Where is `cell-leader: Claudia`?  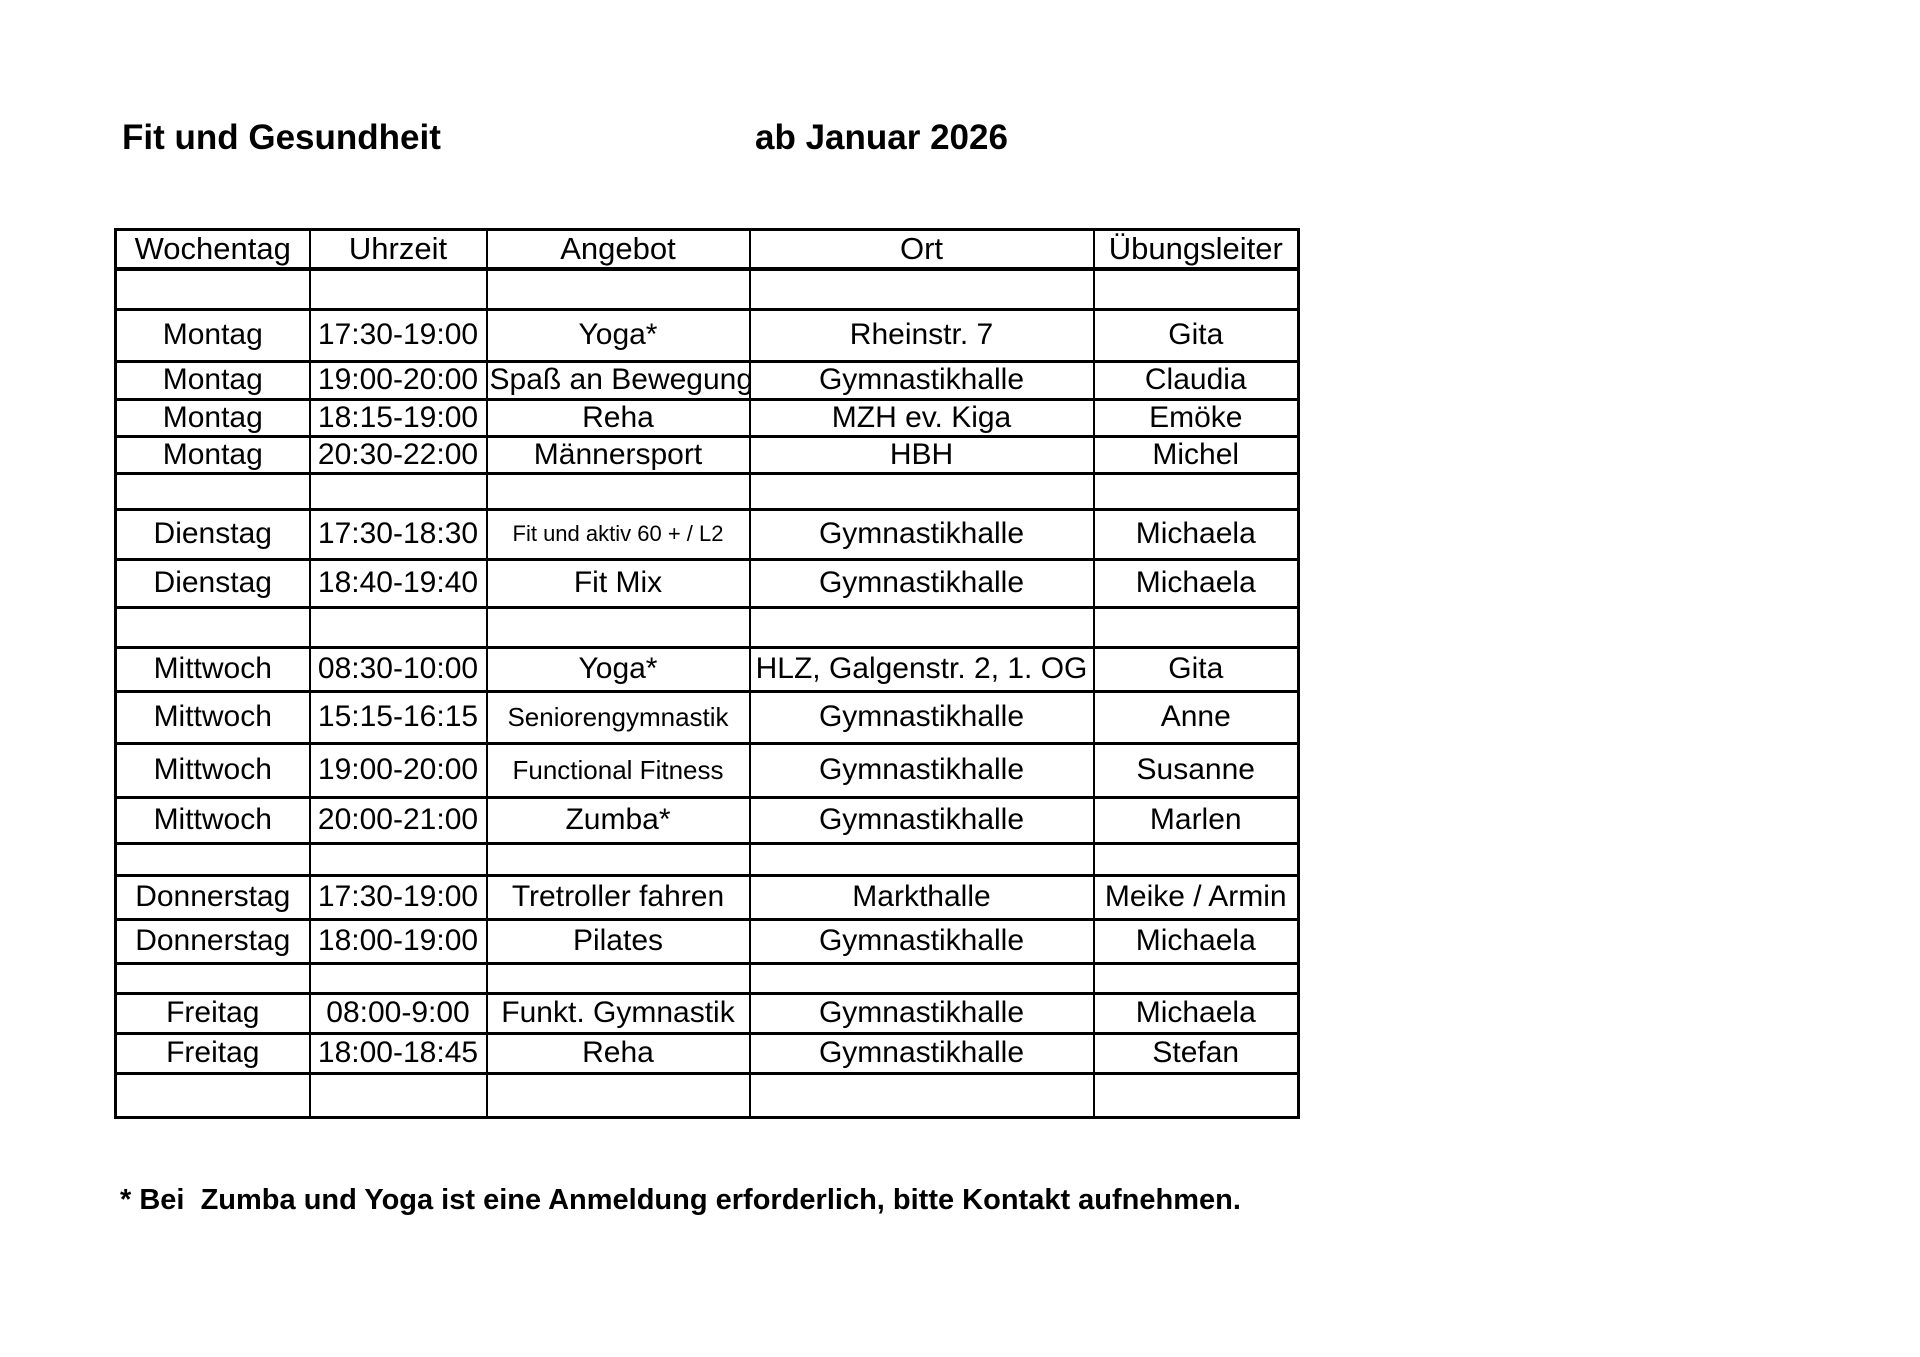
cell-leader: Claudia is located at coordinates (1196, 380).